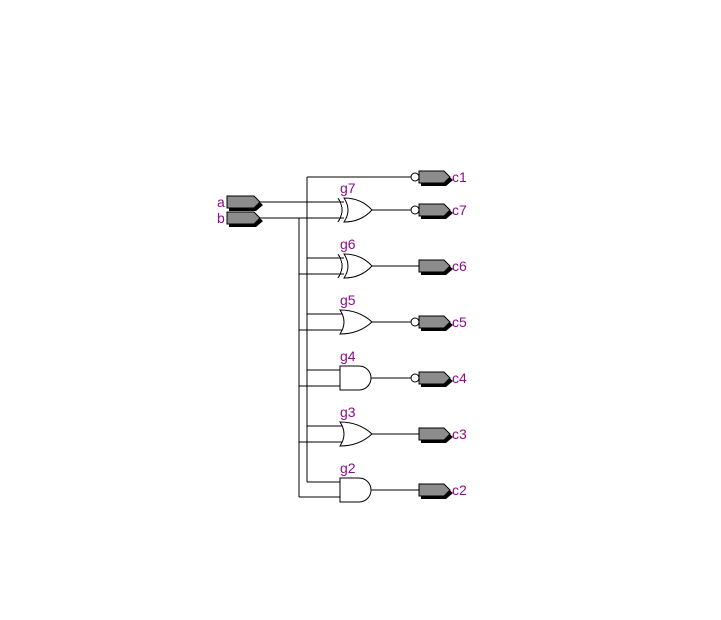 This screenshot has height=620, width=721. What do you see at coordinates (459, 490) in the screenshot?
I see `output-label-c2: c2` at bounding box center [459, 490].